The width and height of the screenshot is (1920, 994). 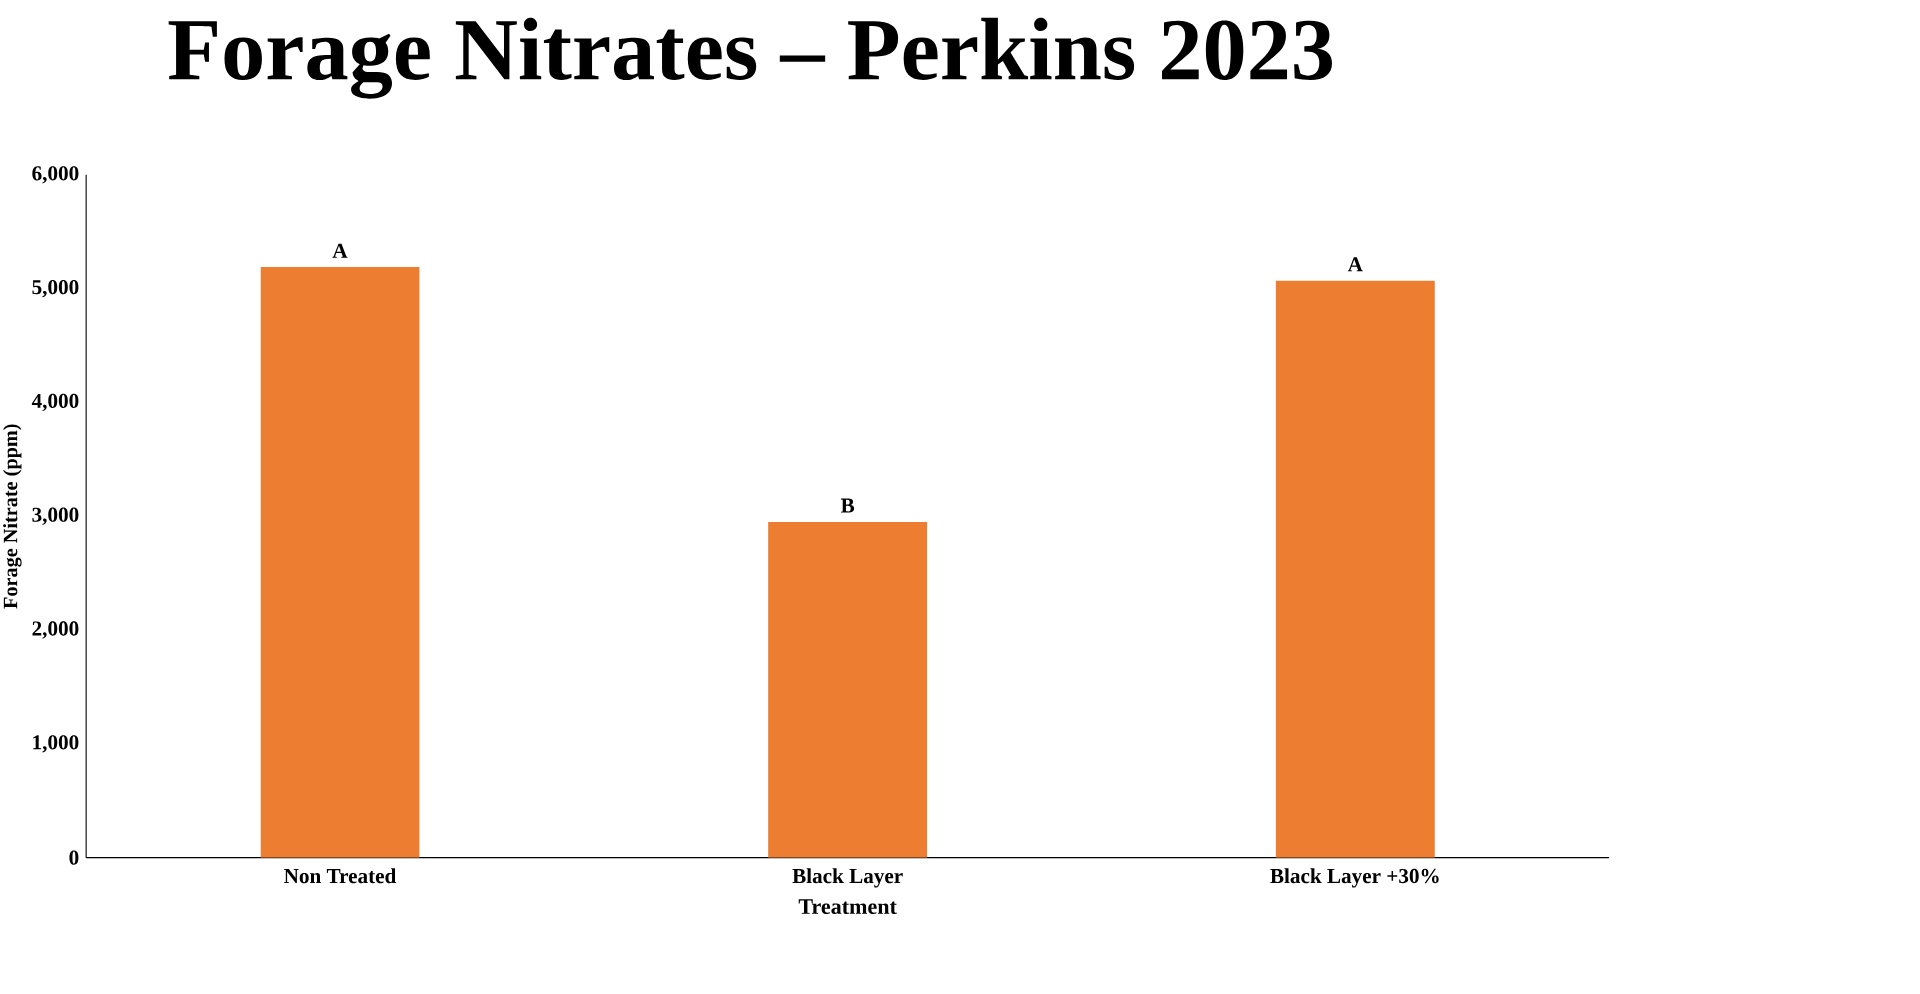 What do you see at coordinates (55, 175) in the screenshot?
I see `y-tick-label: 6,000` at bounding box center [55, 175].